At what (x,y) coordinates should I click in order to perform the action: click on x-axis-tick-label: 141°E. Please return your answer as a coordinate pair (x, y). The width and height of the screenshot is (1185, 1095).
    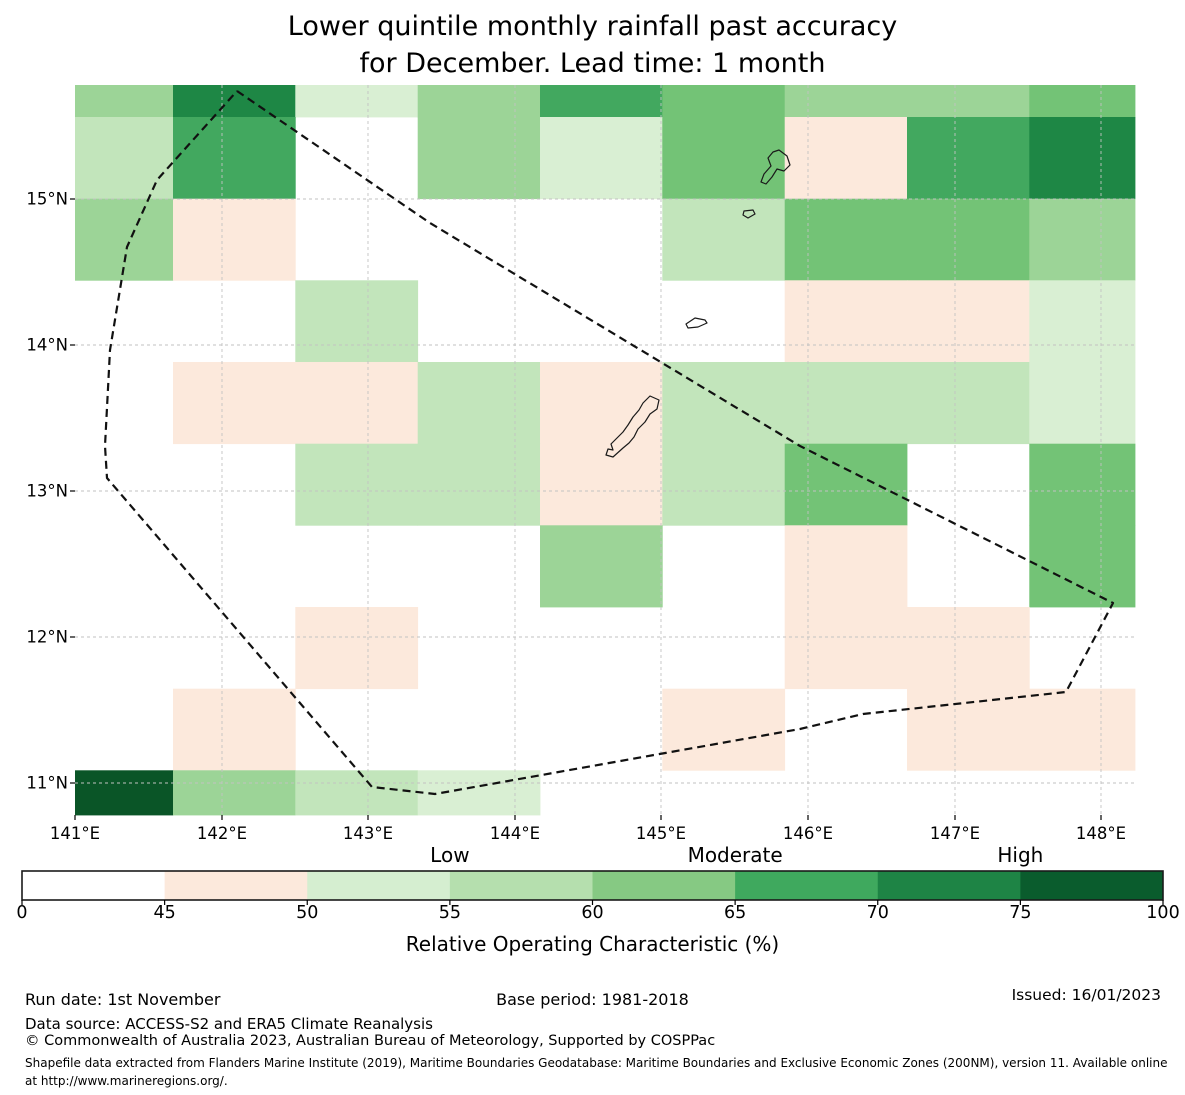
    Looking at the image, I should click on (75, 833).